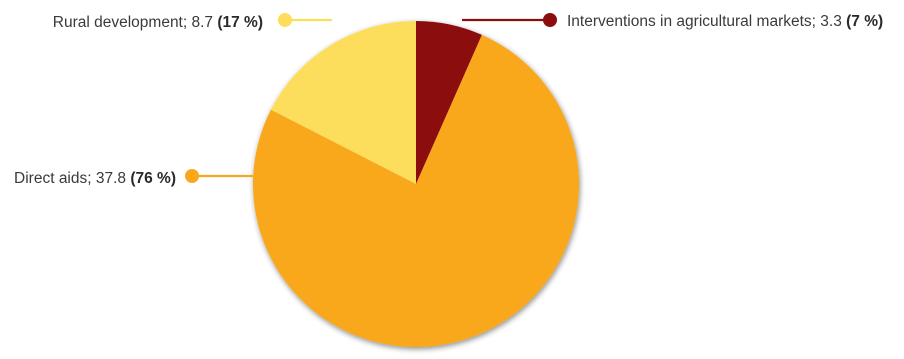 Image resolution: width=904 pixels, height=359 pixels. Describe the element at coordinates (72, 178) in the screenshot. I see `data-label-name: Direct aids; 37.8` at that location.